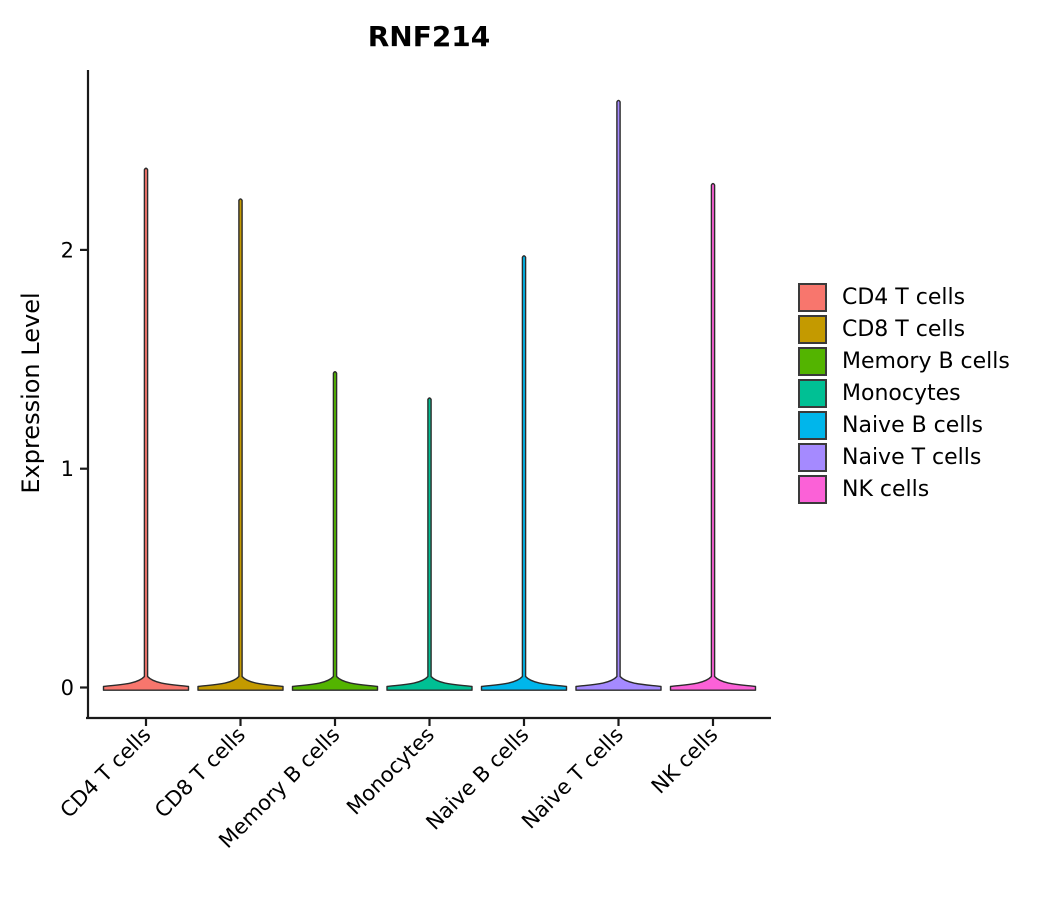  I want to click on x-tick-label-nk-cells: NK cells, so click(685, 761).